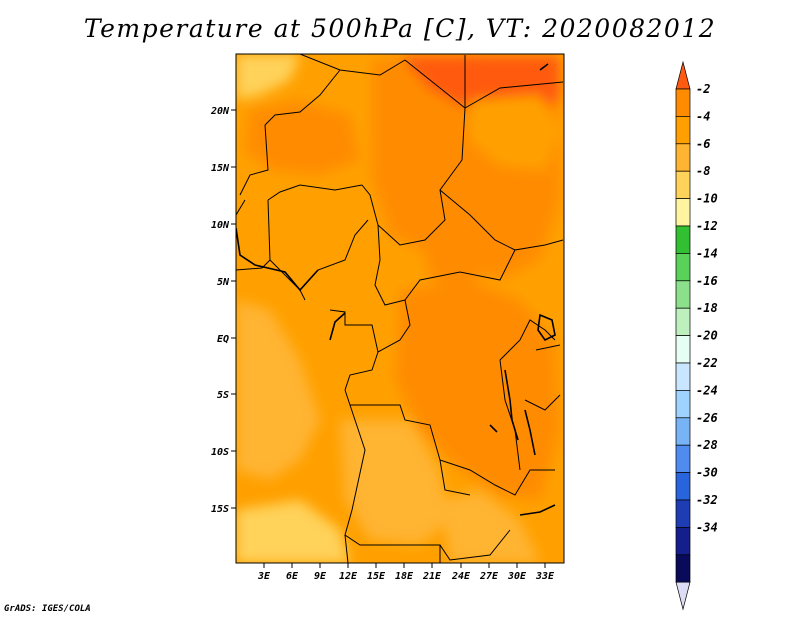  I want to click on cool-region-west-coast, so click(278, 390).